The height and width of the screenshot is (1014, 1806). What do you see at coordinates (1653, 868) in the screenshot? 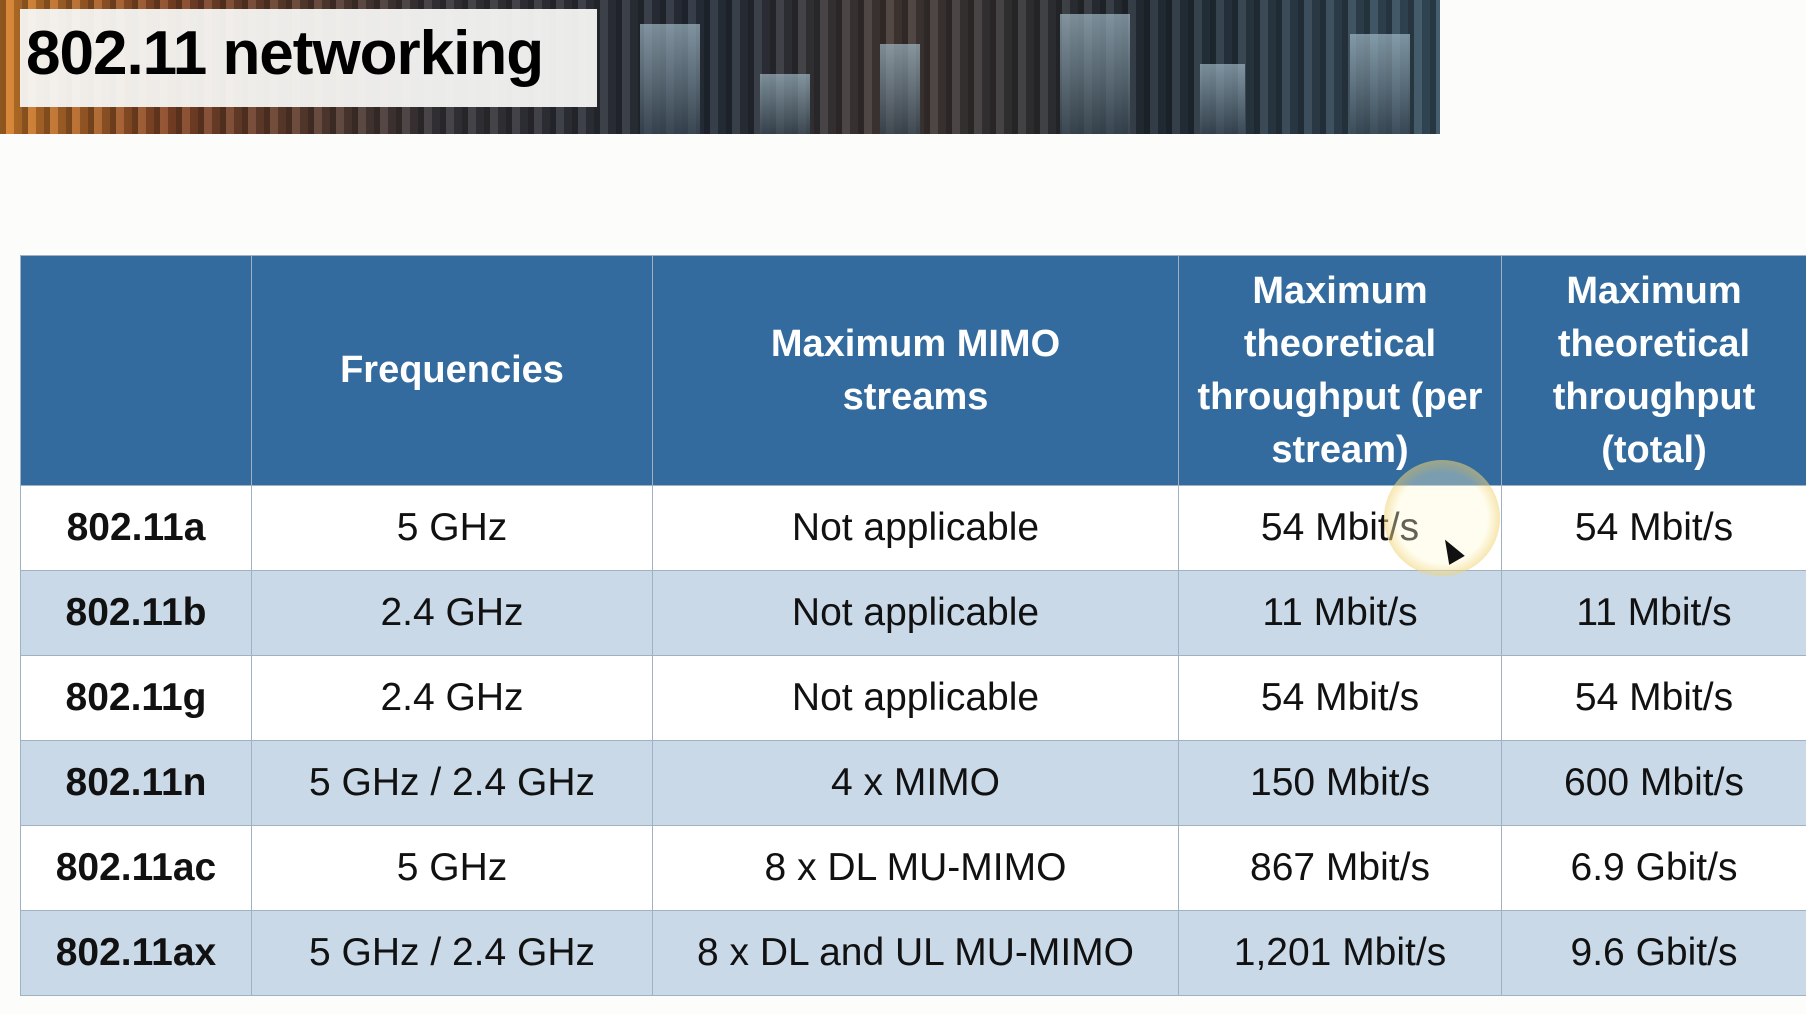
I see `cell-throughput-total: 6.9 Gbit/s` at bounding box center [1653, 868].